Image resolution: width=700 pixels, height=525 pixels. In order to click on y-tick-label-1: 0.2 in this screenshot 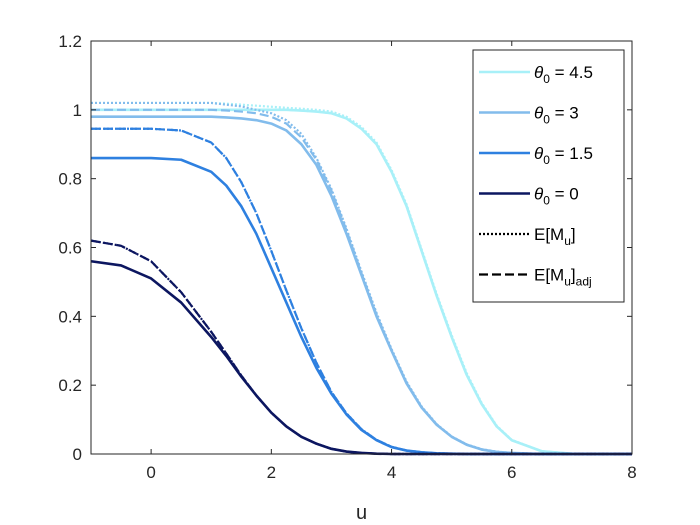, I will do `click(70, 385)`.